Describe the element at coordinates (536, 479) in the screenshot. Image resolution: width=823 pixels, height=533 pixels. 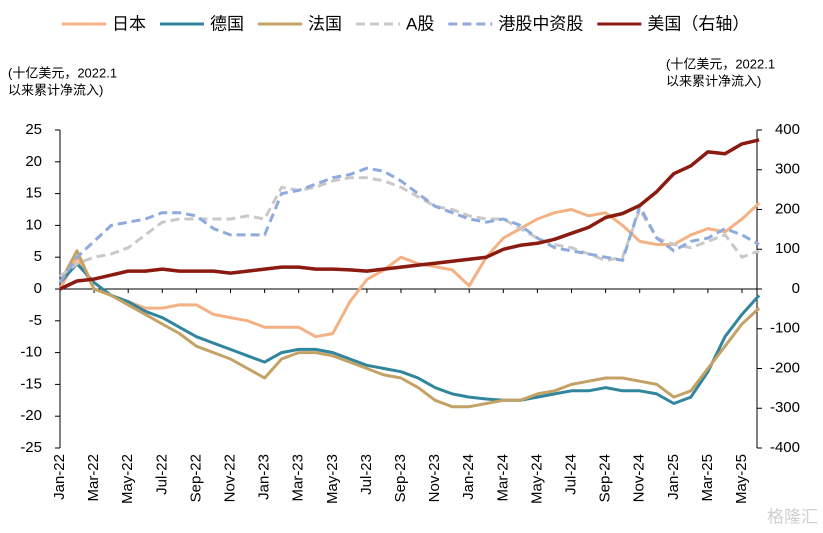
I see `x-tick-label: May-24` at that location.